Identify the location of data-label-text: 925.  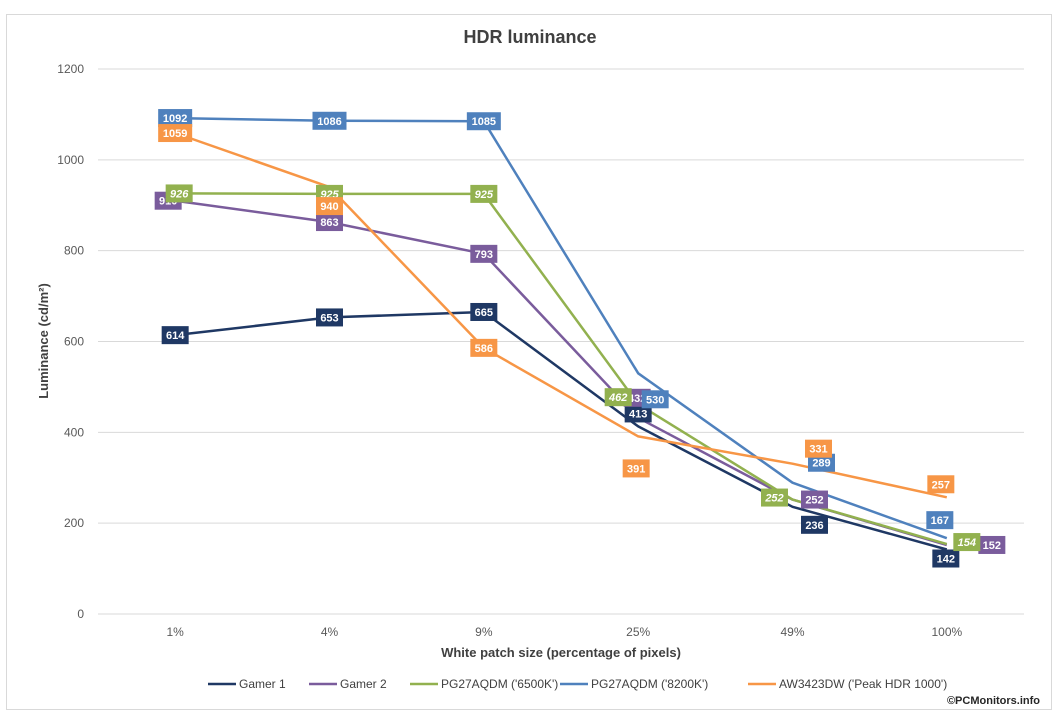
(484, 195).